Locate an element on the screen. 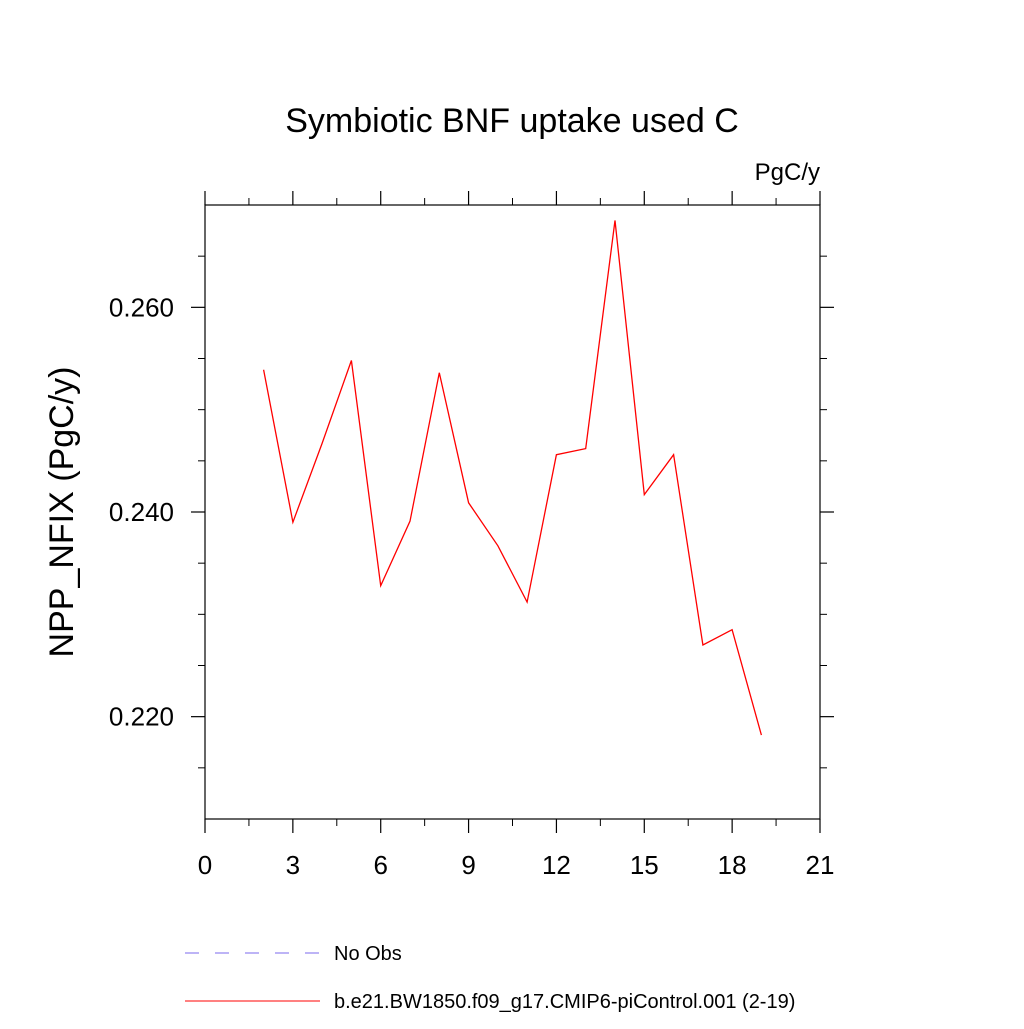 The image size is (1024, 1029). y-tick-label: 0.240 is located at coordinates (141, 512).